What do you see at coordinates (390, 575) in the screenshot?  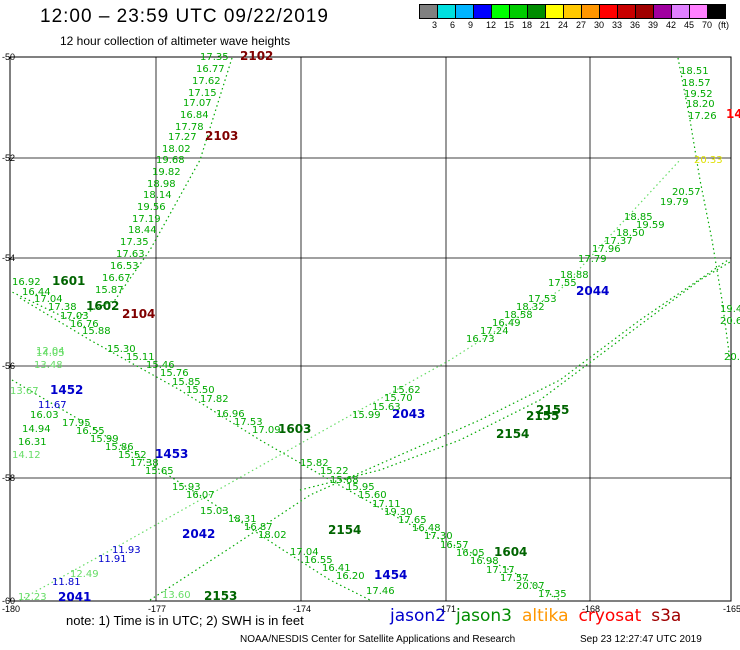 I see `pass-time-label: 1454` at bounding box center [390, 575].